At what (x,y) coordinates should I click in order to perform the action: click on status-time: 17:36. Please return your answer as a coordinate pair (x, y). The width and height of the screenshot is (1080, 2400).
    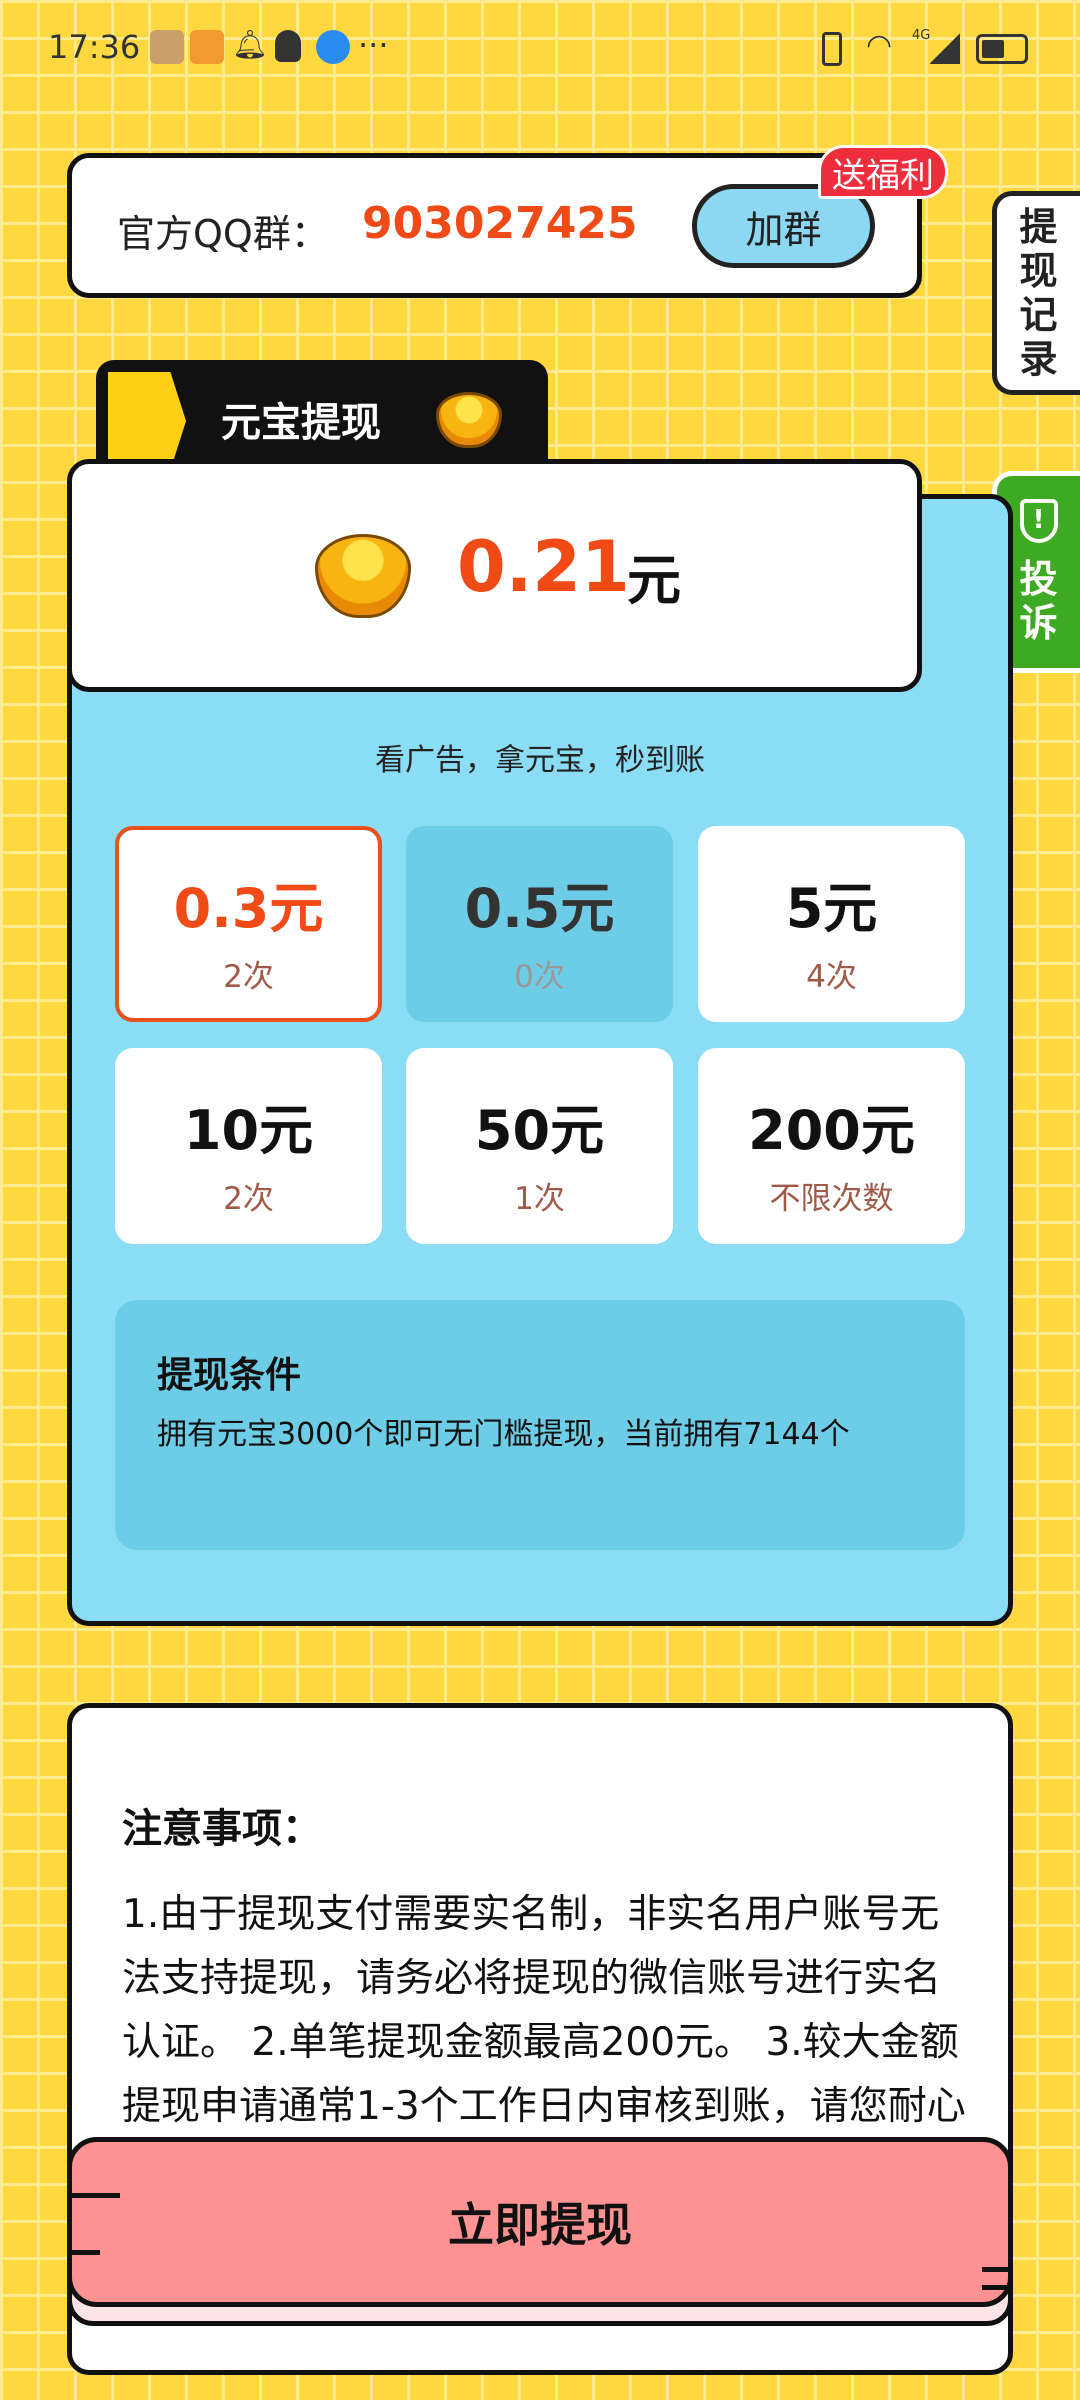
    Looking at the image, I should click on (94, 47).